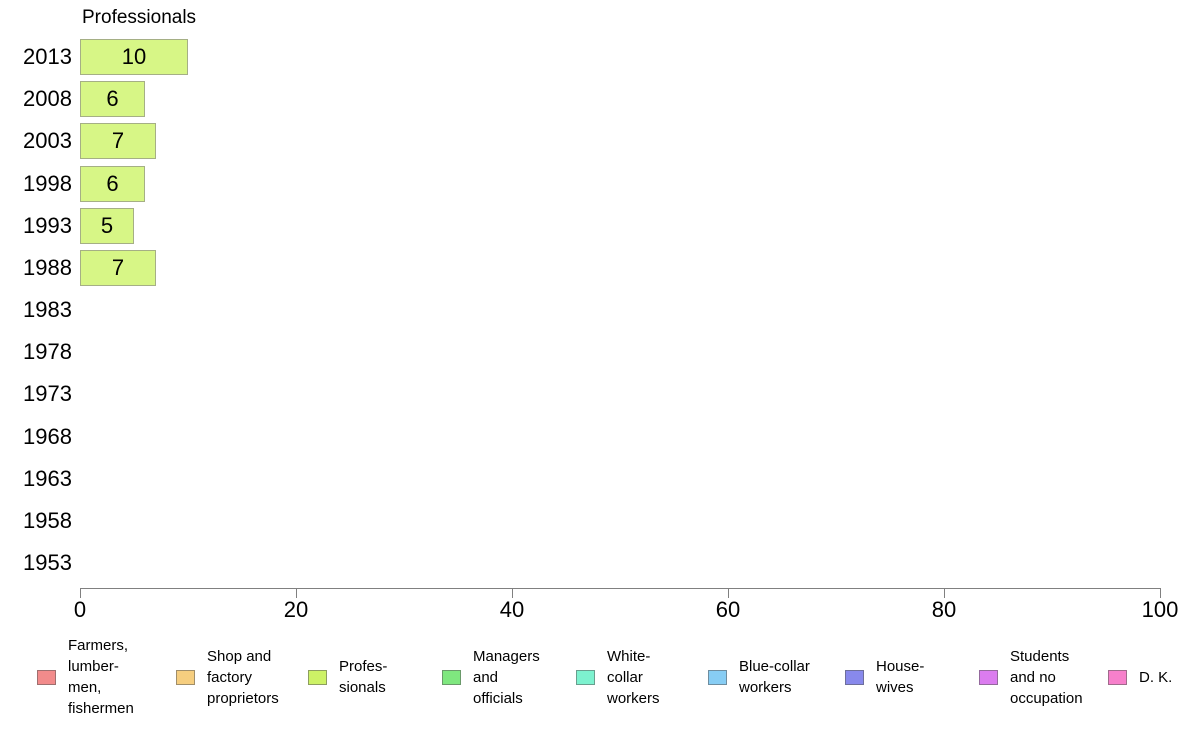 Image resolution: width=1188 pixels, height=736 pixels. Describe the element at coordinates (47, 394) in the screenshot. I see `y-axis-label: 1973` at that location.